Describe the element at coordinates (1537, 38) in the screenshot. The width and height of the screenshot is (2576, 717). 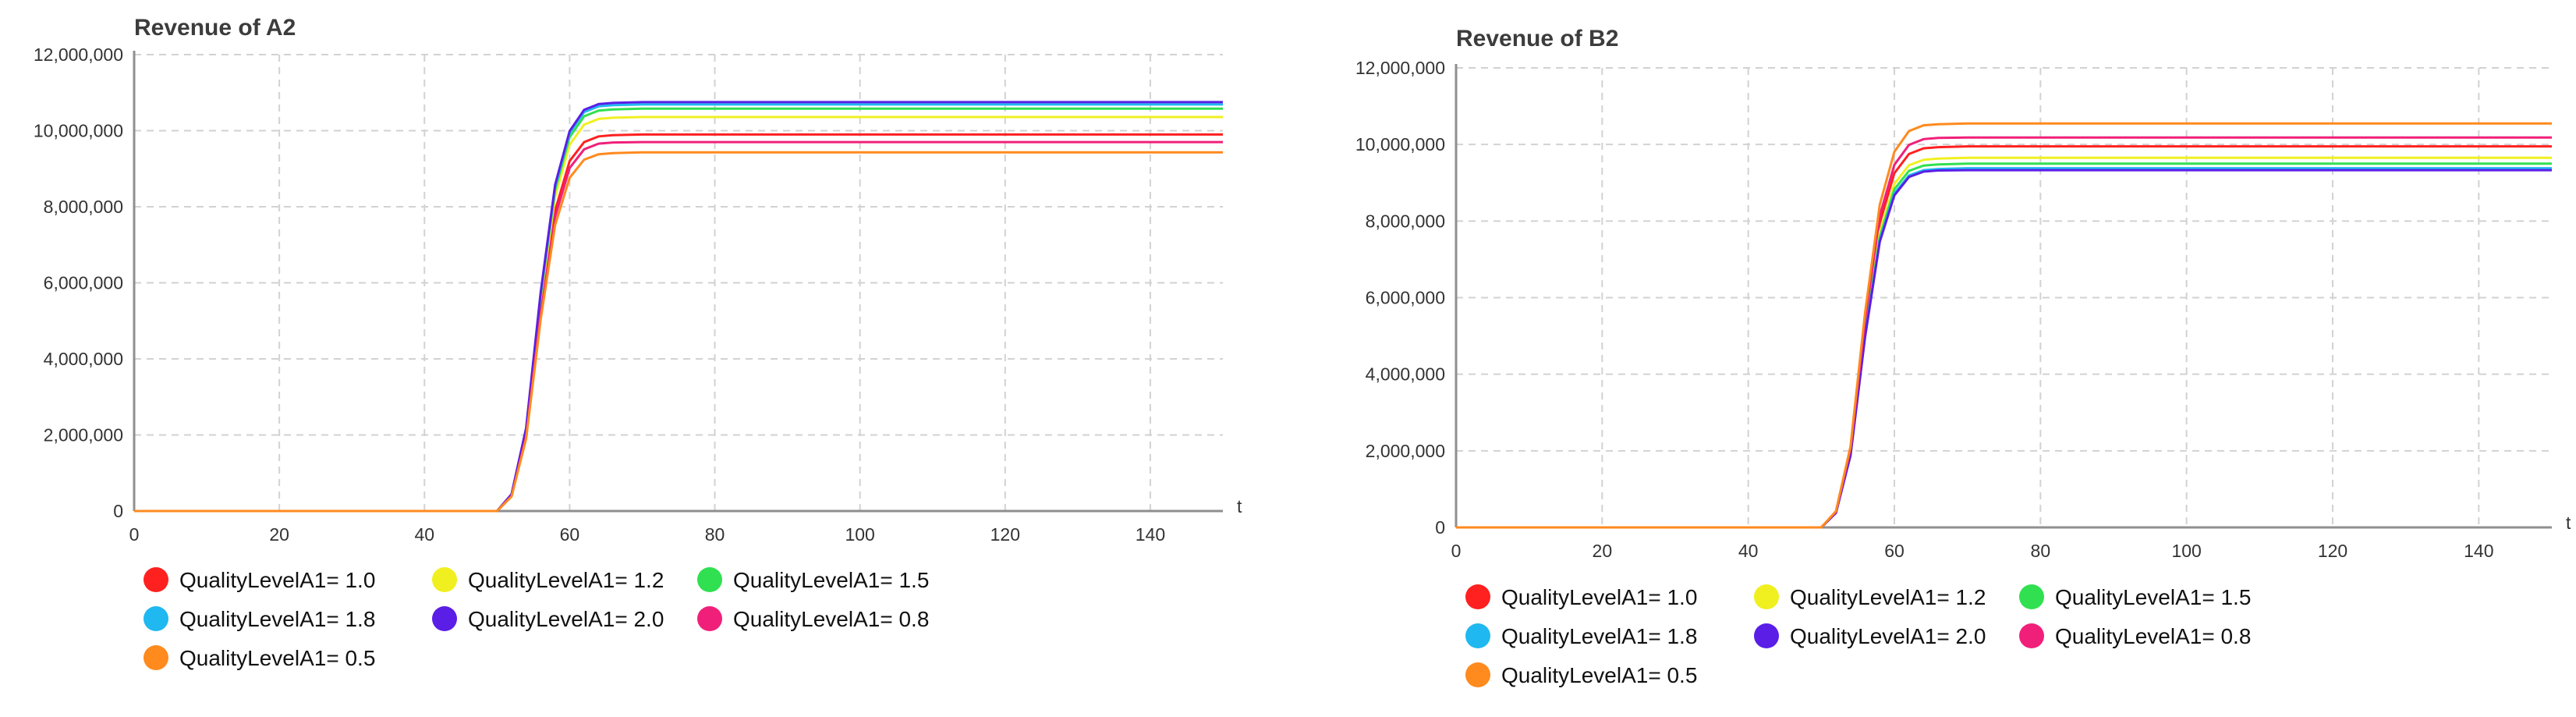
I see `chart-title: Revenue of B2` at that location.